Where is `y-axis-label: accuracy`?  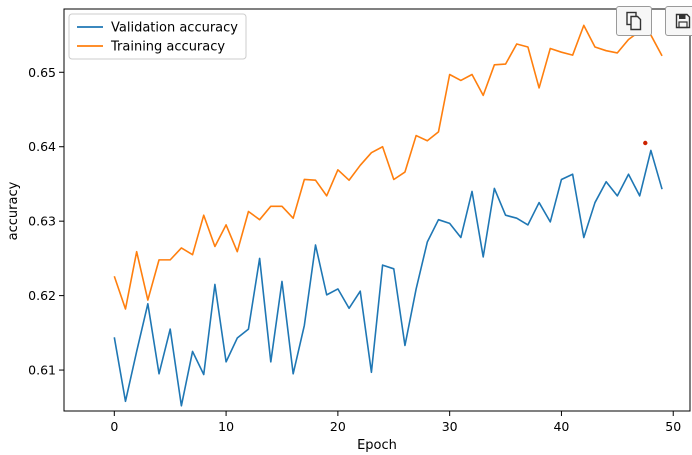
y-axis-label: accuracy is located at coordinates (13, 210).